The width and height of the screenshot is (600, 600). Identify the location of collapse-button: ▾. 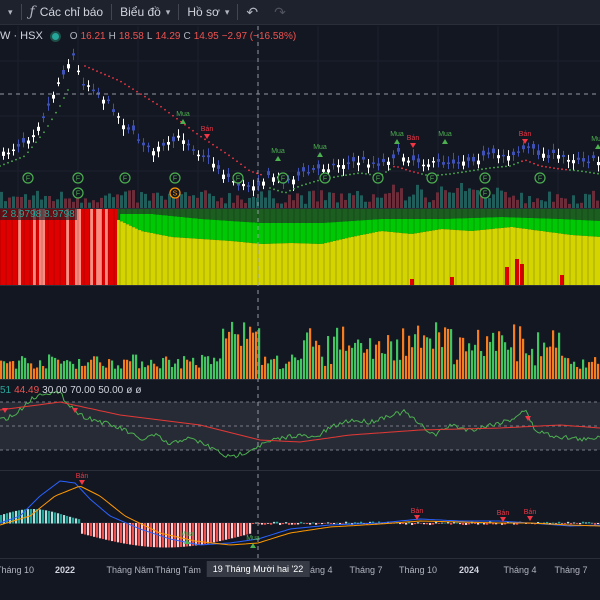
(10, 12).